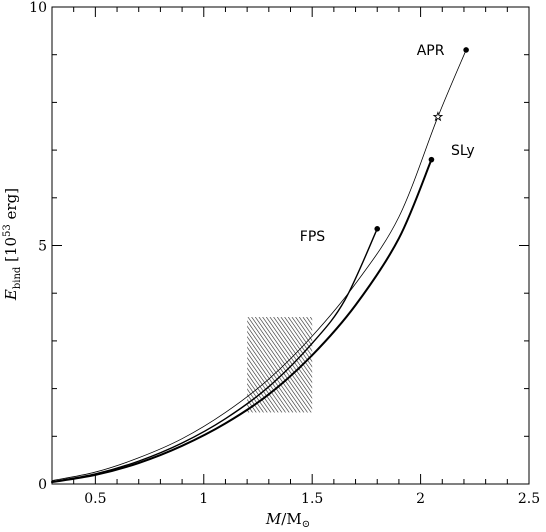  I want to click on markers-layer, so click(421, 139).